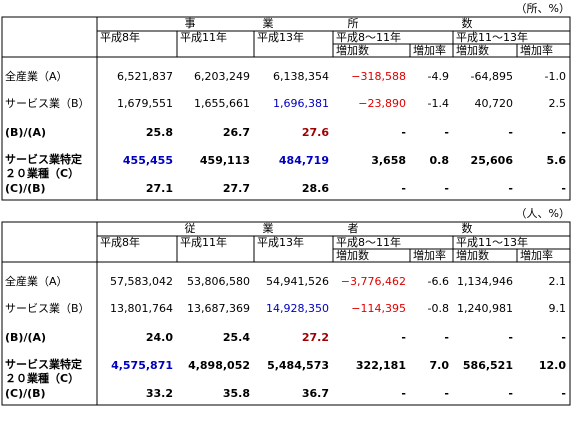 The image size is (573, 421). Describe the element at coordinates (315, 188) in the screenshot. I see `cell: 28.6` at that location.